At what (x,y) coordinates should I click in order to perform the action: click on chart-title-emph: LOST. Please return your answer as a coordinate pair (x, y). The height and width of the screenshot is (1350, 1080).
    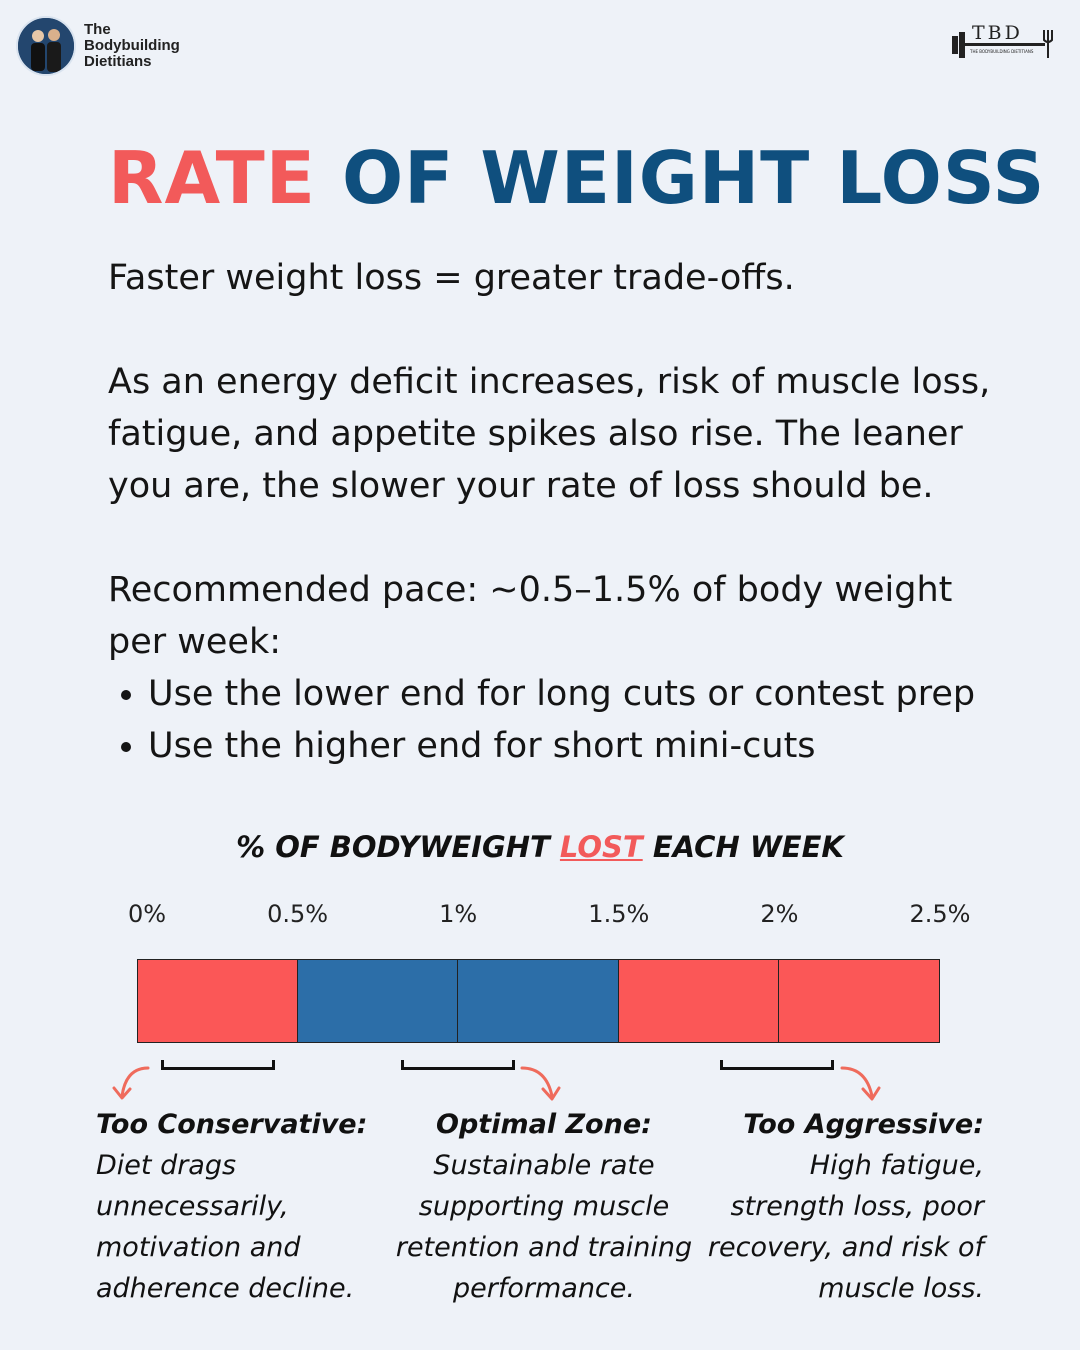
    Looking at the image, I should click on (601, 847).